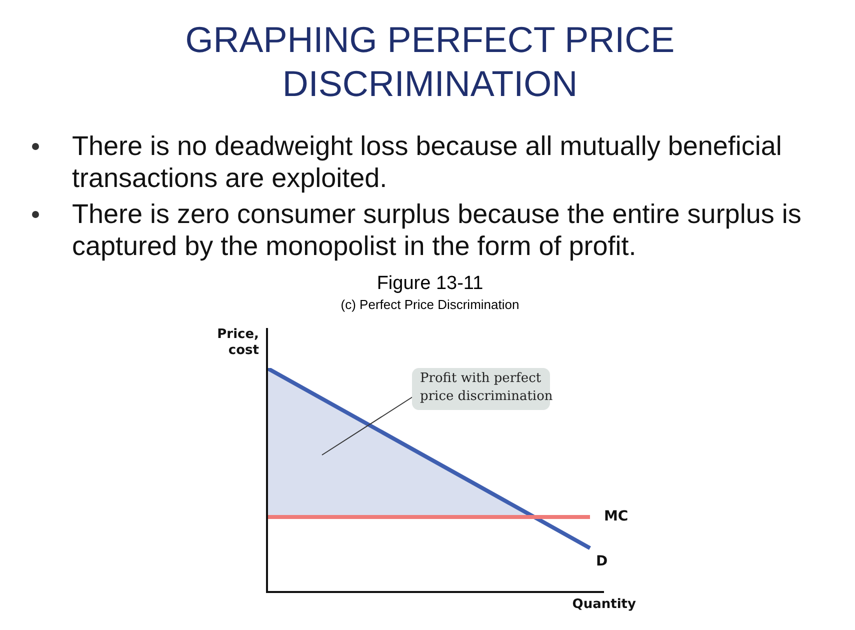 This screenshot has width=855, height=630. I want to click on chart-subtitle: Figure 13-11, so click(430, 284).